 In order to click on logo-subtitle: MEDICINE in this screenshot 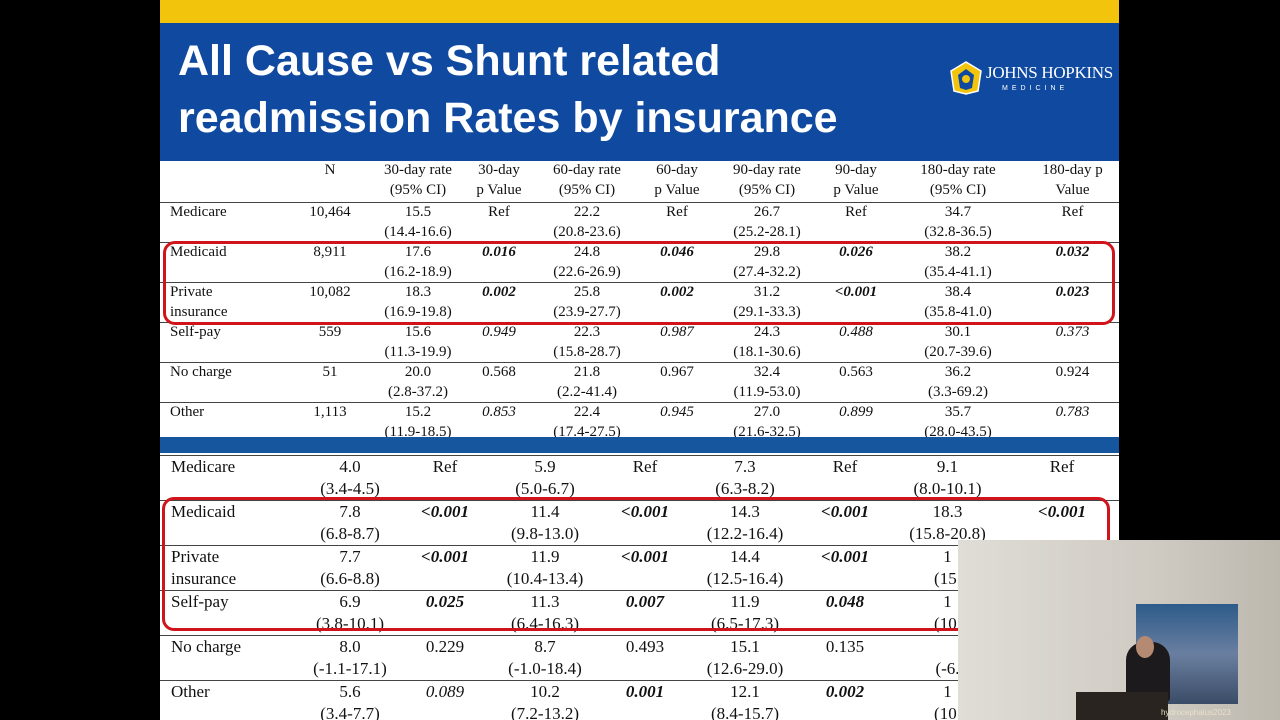, I will do `click(1035, 88)`.